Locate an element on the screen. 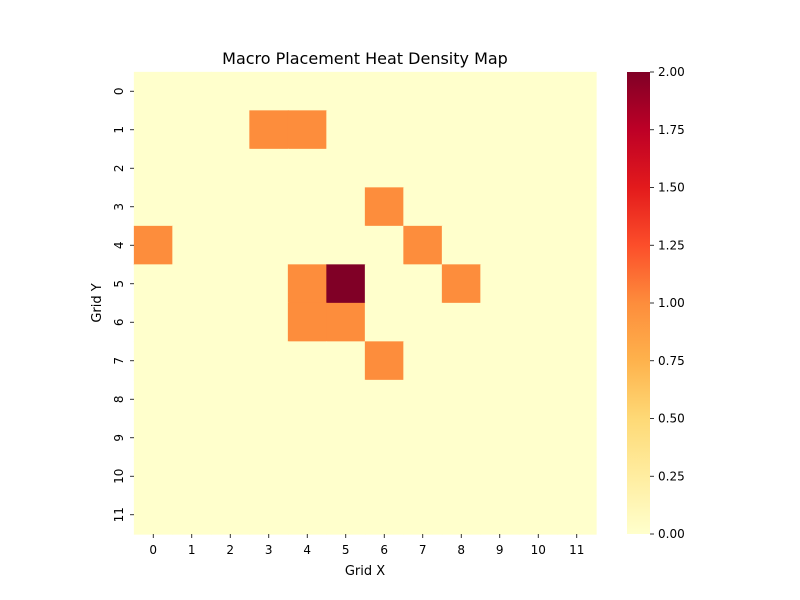  y-tick-label: 7 is located at coordinates (119, 361).